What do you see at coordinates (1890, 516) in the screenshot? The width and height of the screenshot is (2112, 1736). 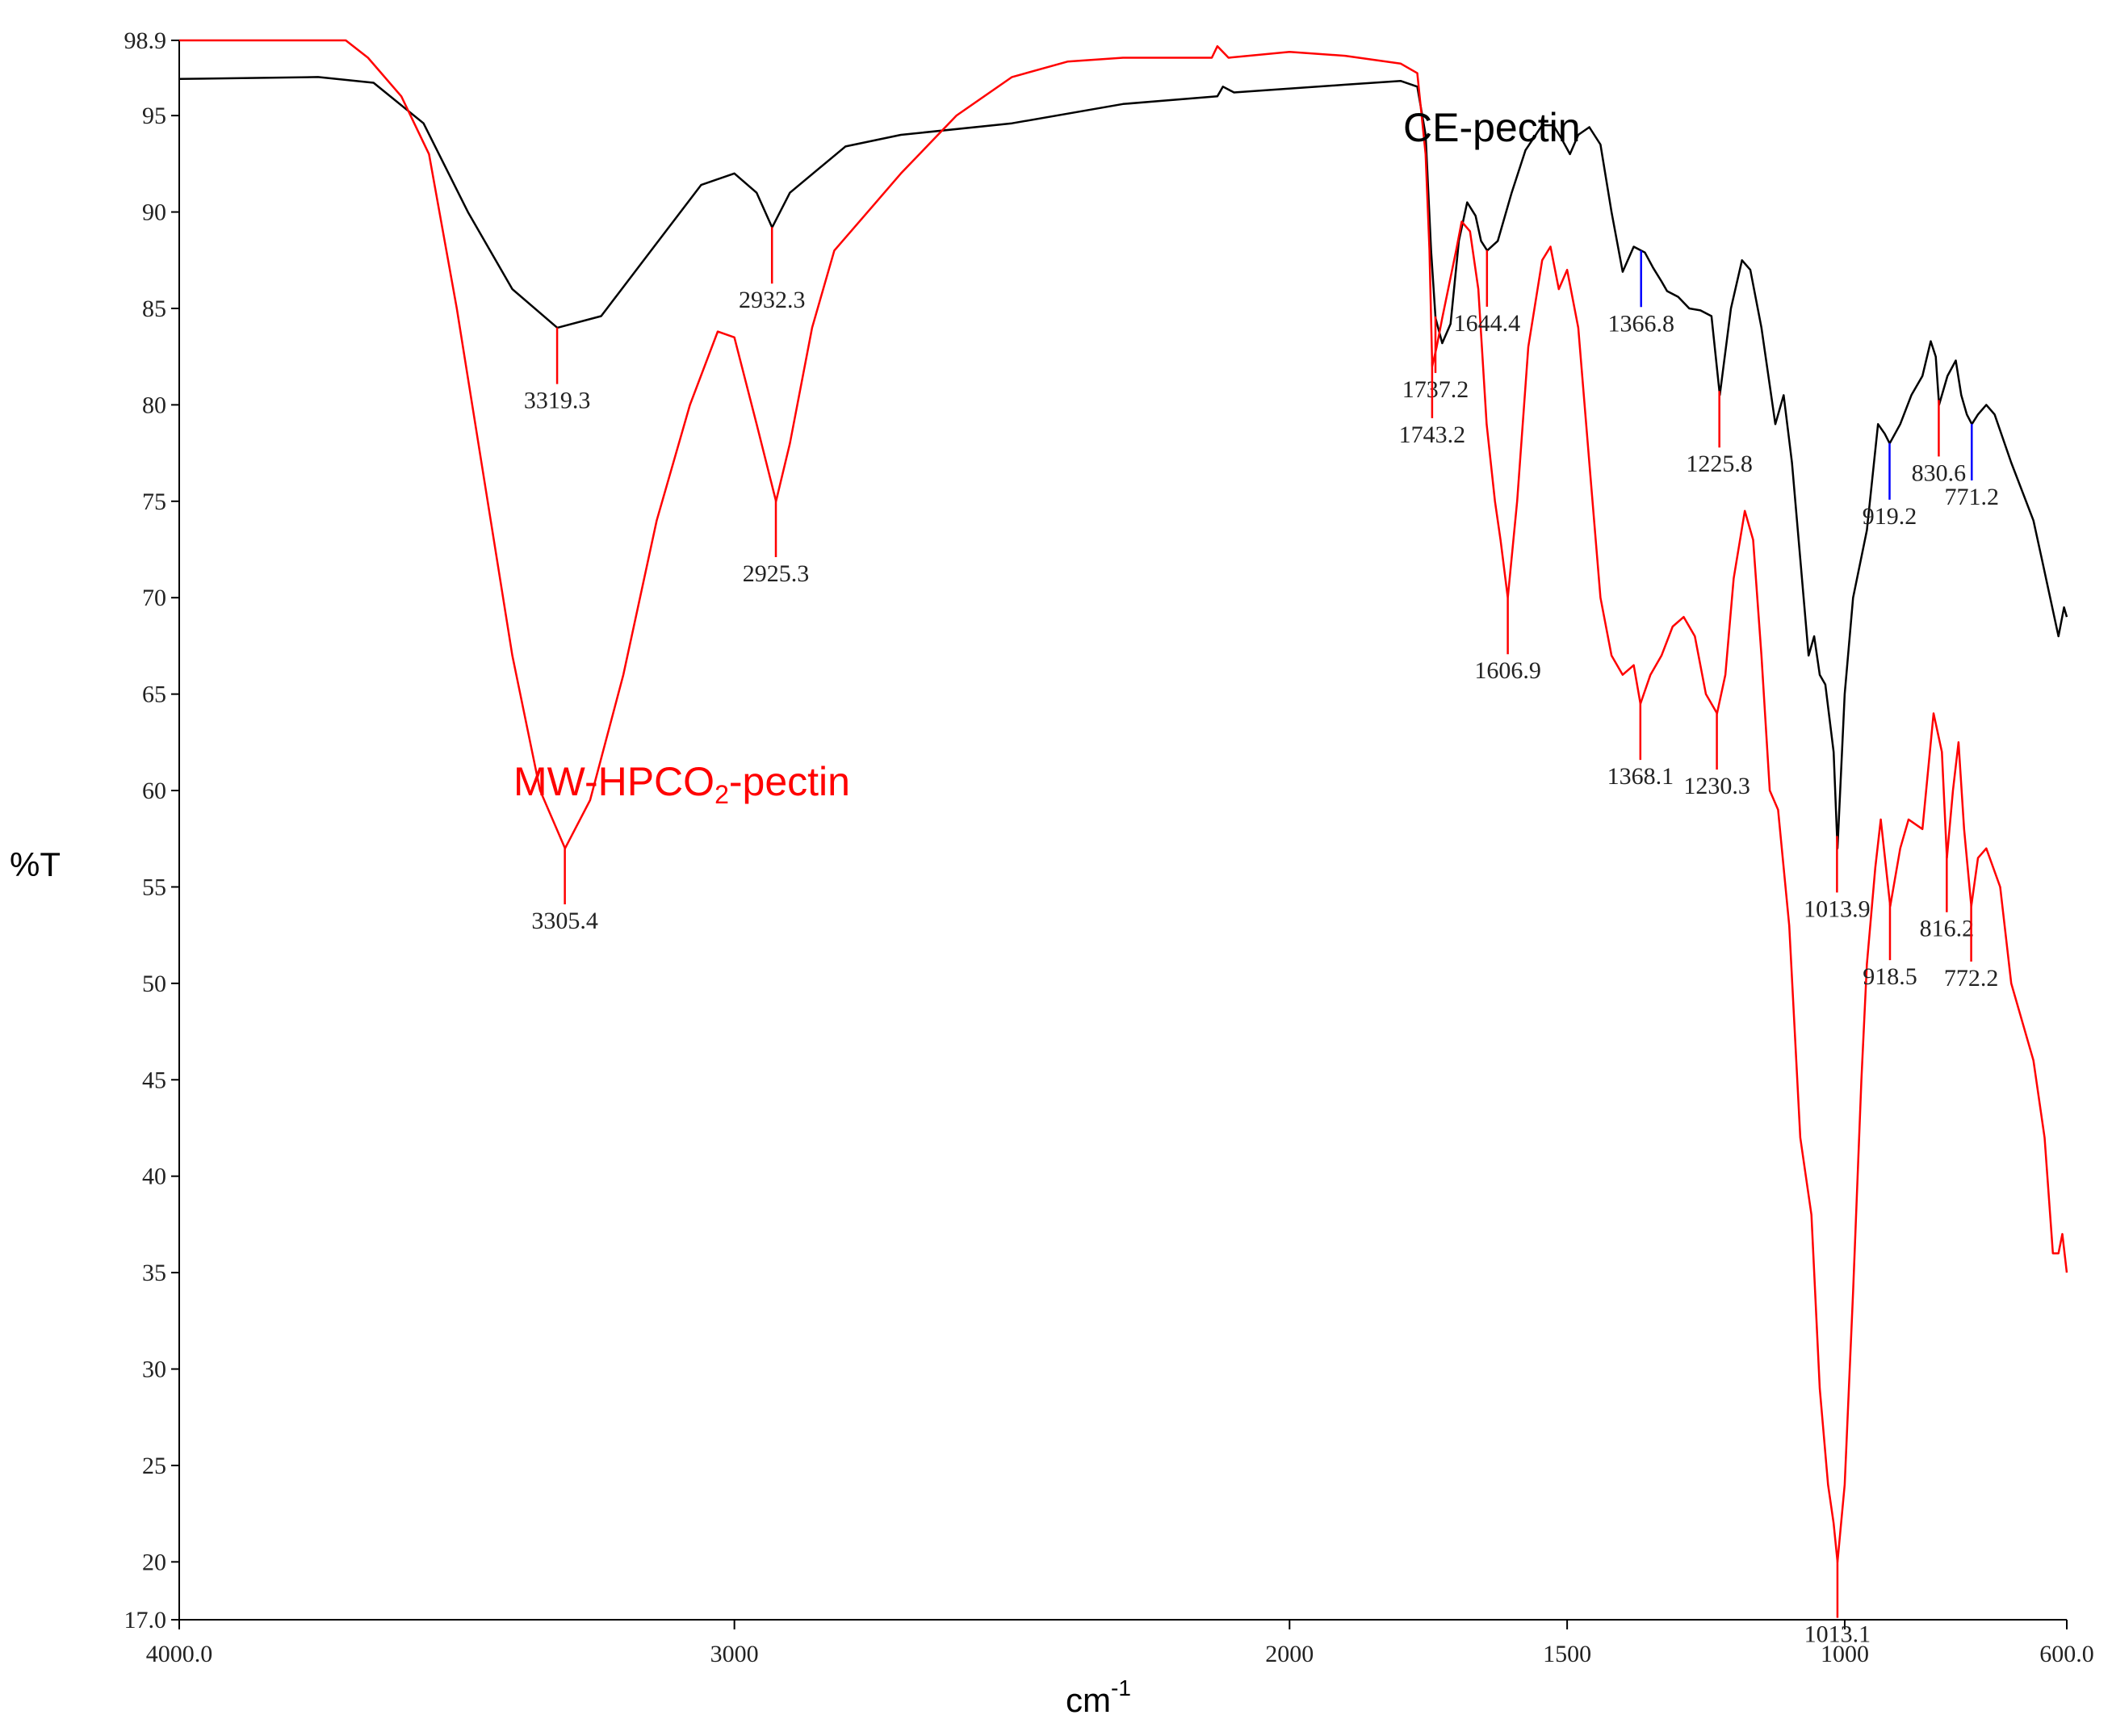 I see `peak-label: 919.2` at bounding box center [1890, 516].